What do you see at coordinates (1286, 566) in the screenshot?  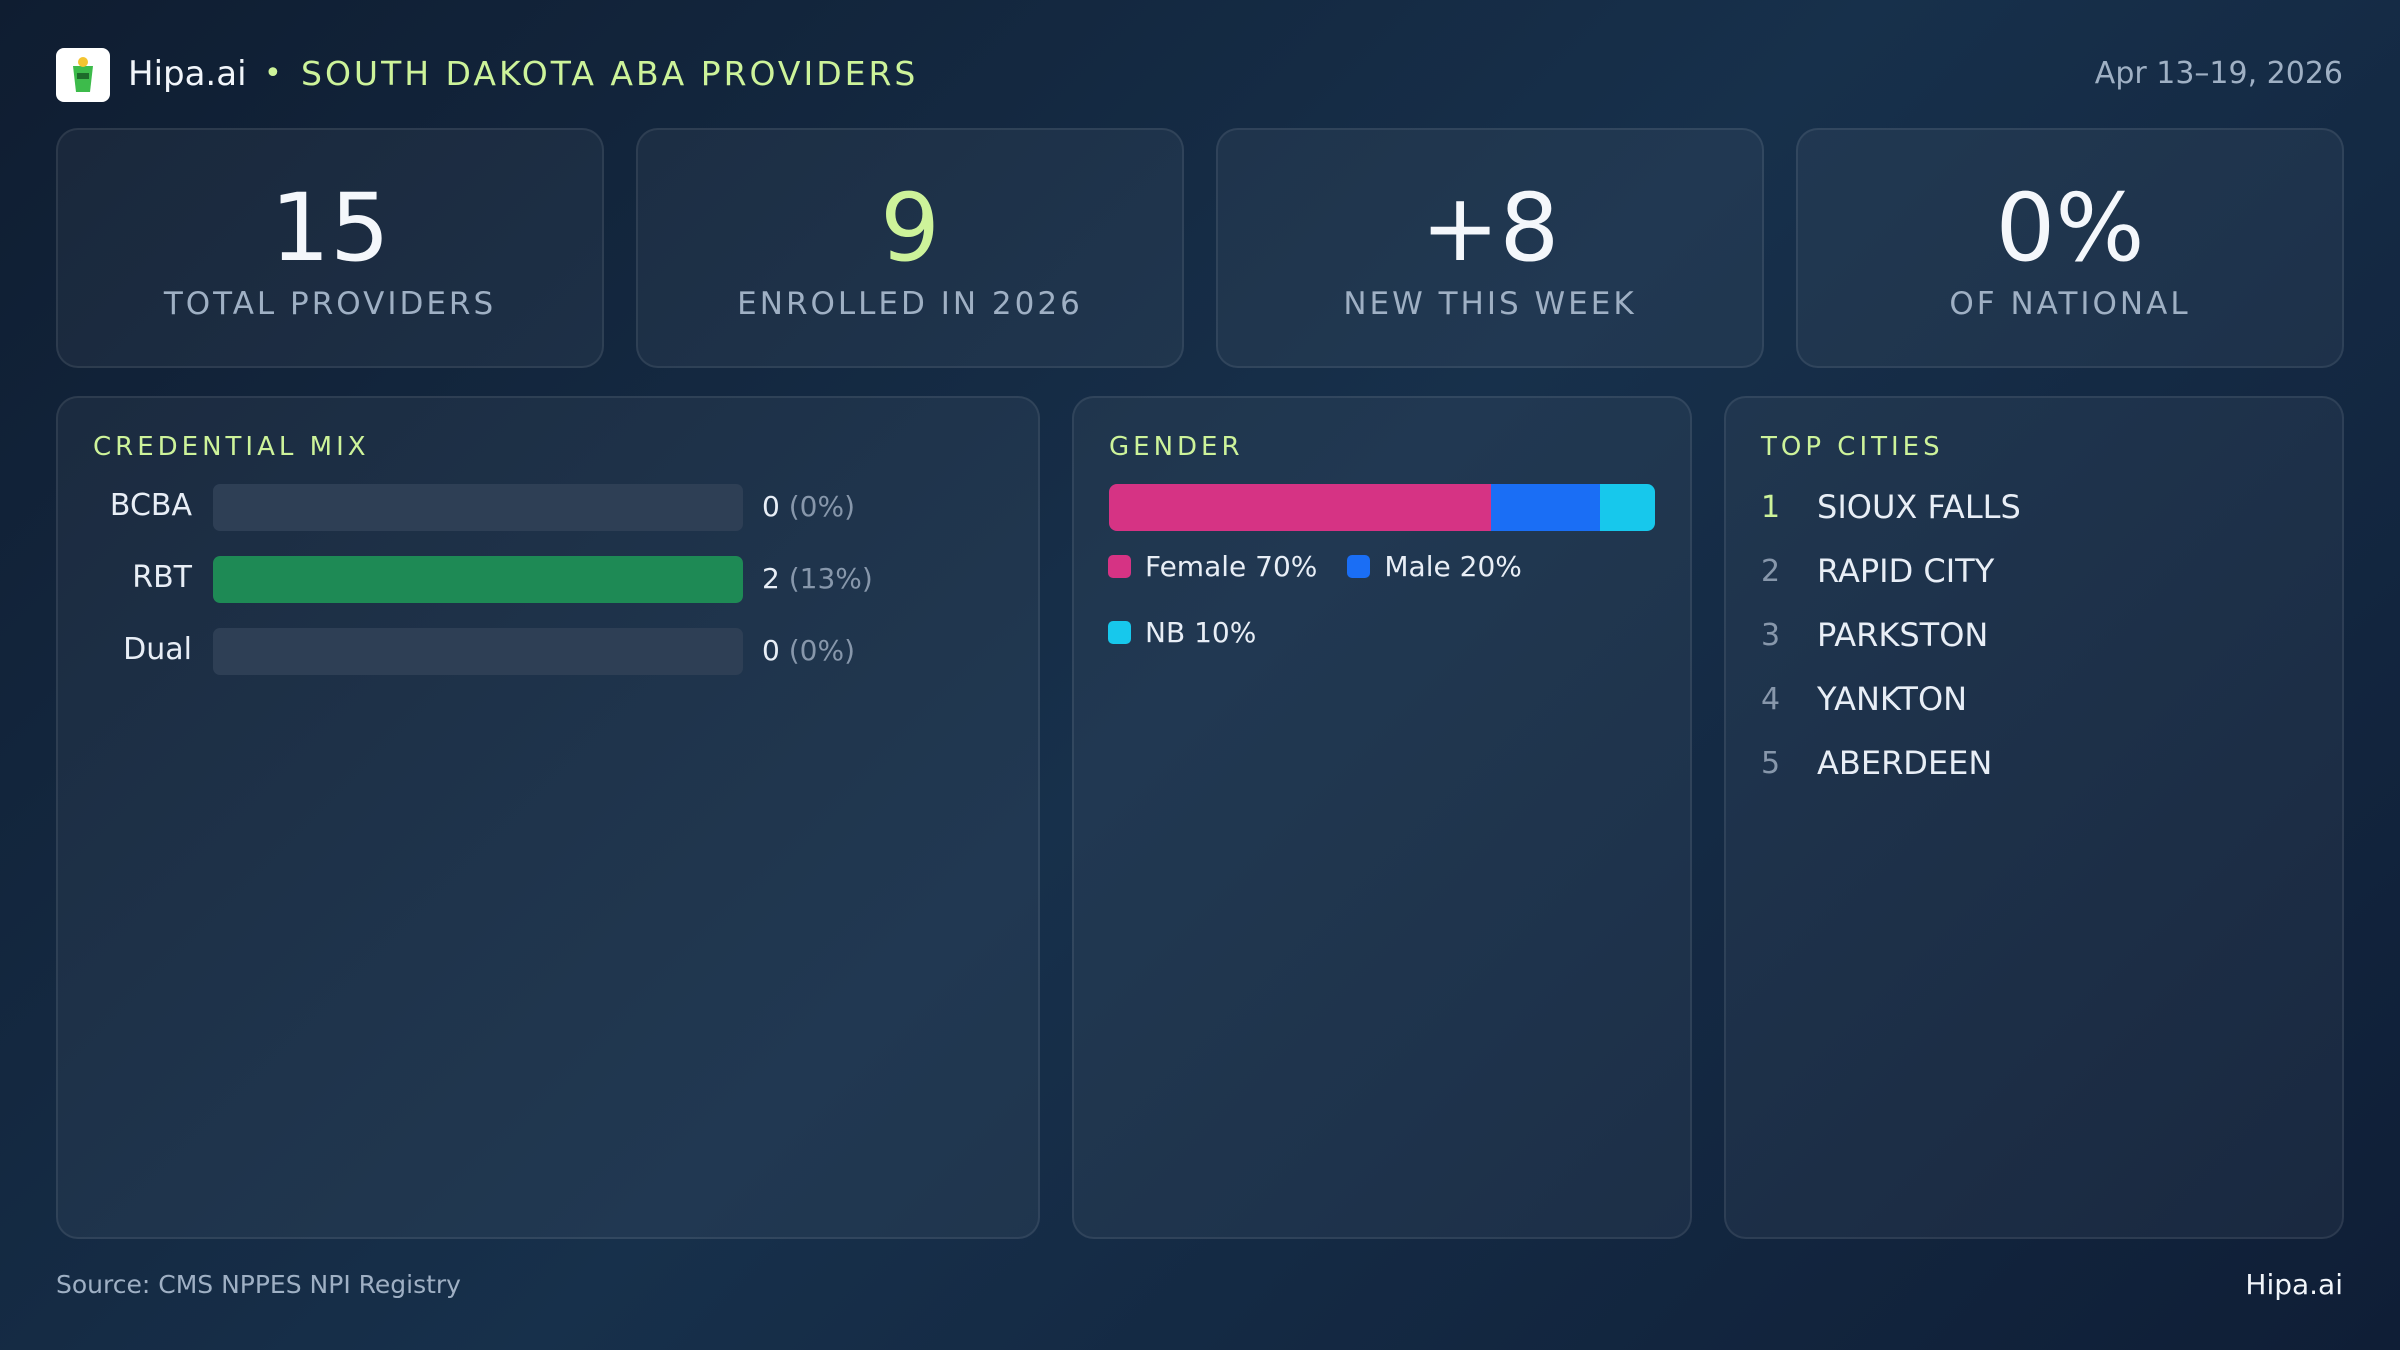 I see `legend-value: 70%` at bounding box center [1286, 566].